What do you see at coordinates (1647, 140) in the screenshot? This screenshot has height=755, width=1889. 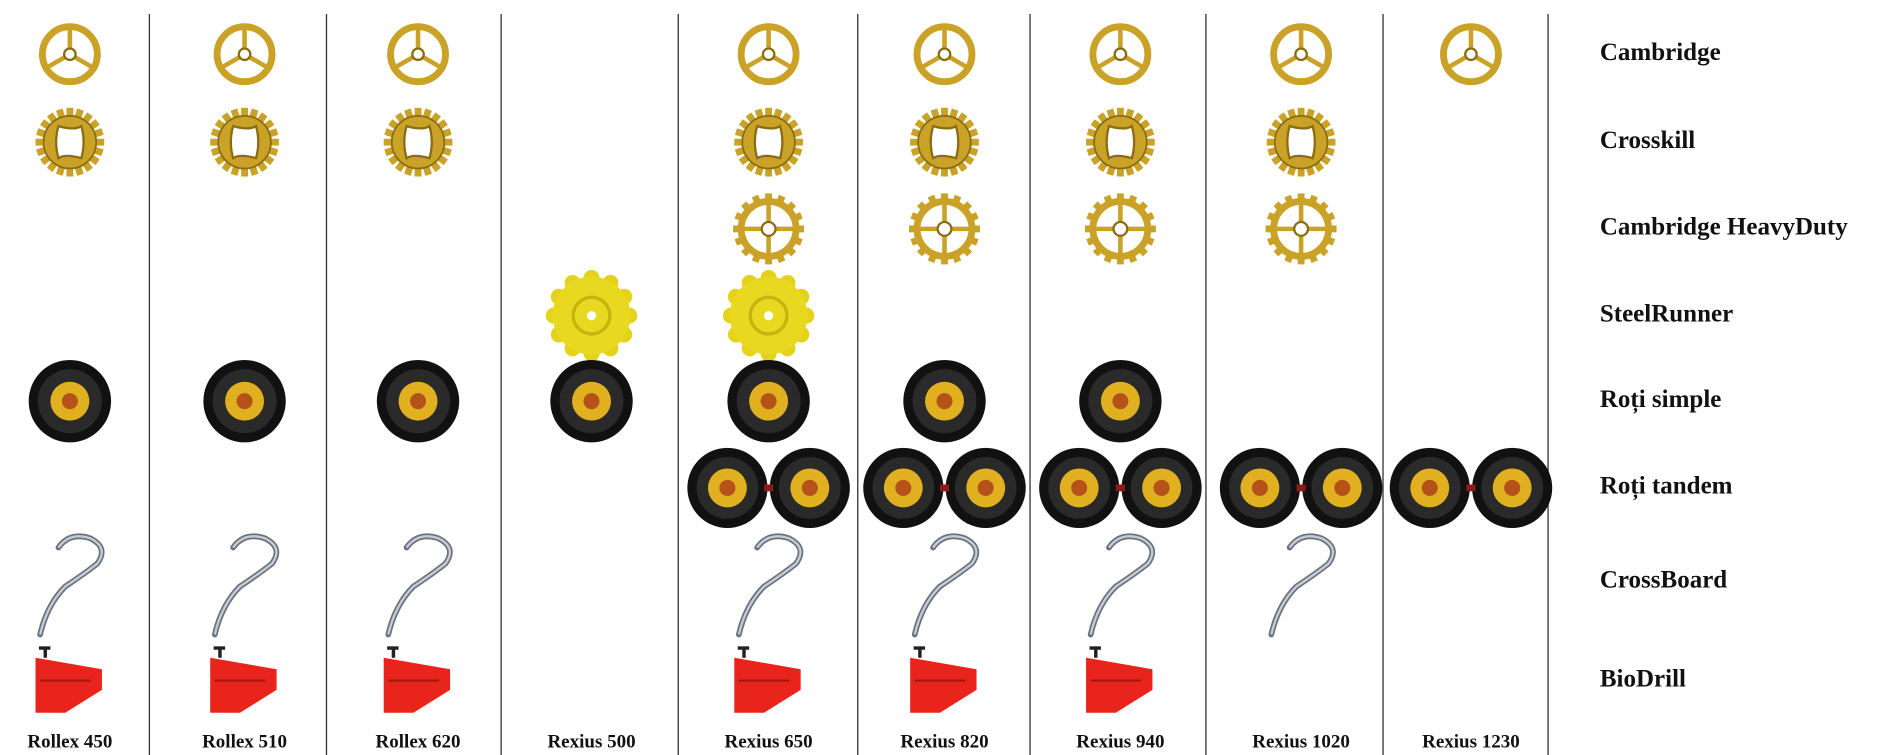 I see `row-label: Crosskill` at bounding box center [1647, 140].